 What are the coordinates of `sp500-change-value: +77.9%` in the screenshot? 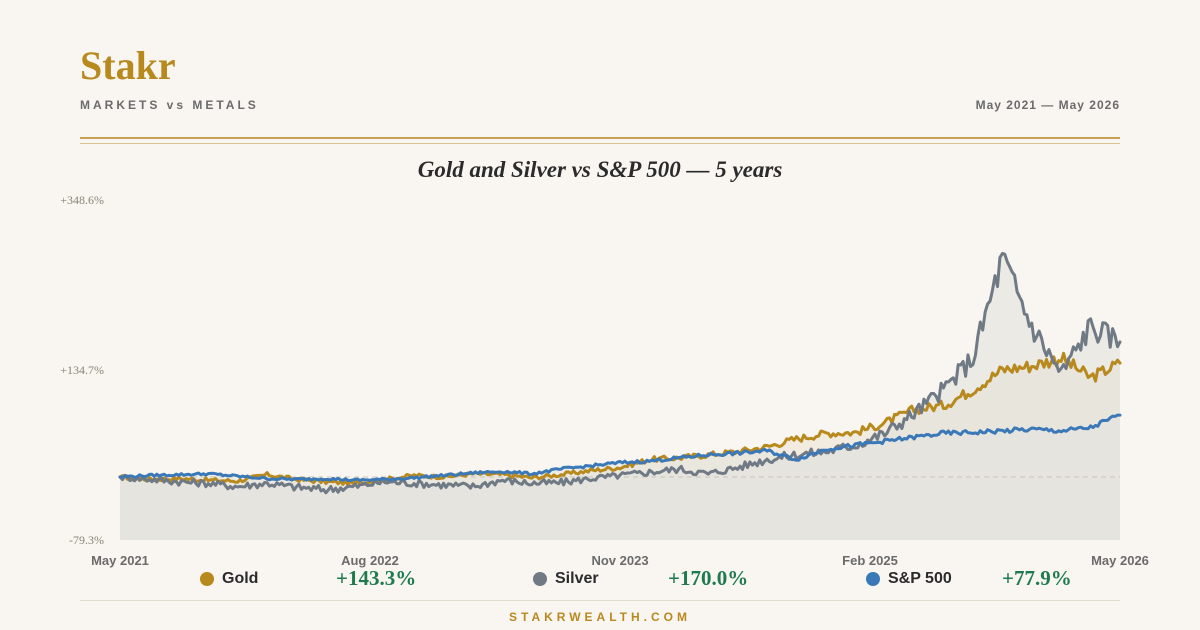 It's located at (1037, 578).